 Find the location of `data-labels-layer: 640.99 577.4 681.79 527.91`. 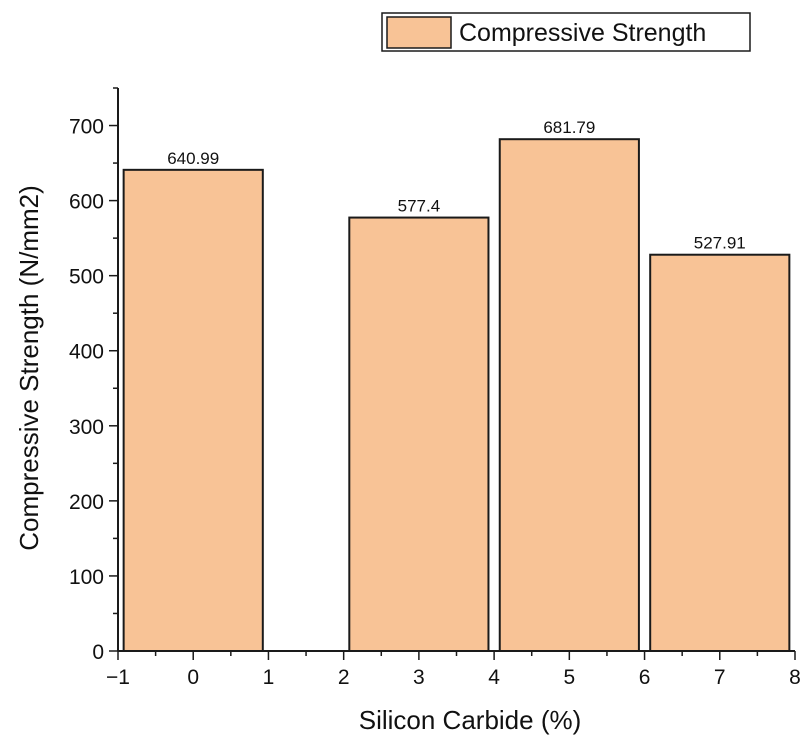

data-labels-layer: 640.99 577.4 681.79 527.91 is located at coordinates (456, 185).